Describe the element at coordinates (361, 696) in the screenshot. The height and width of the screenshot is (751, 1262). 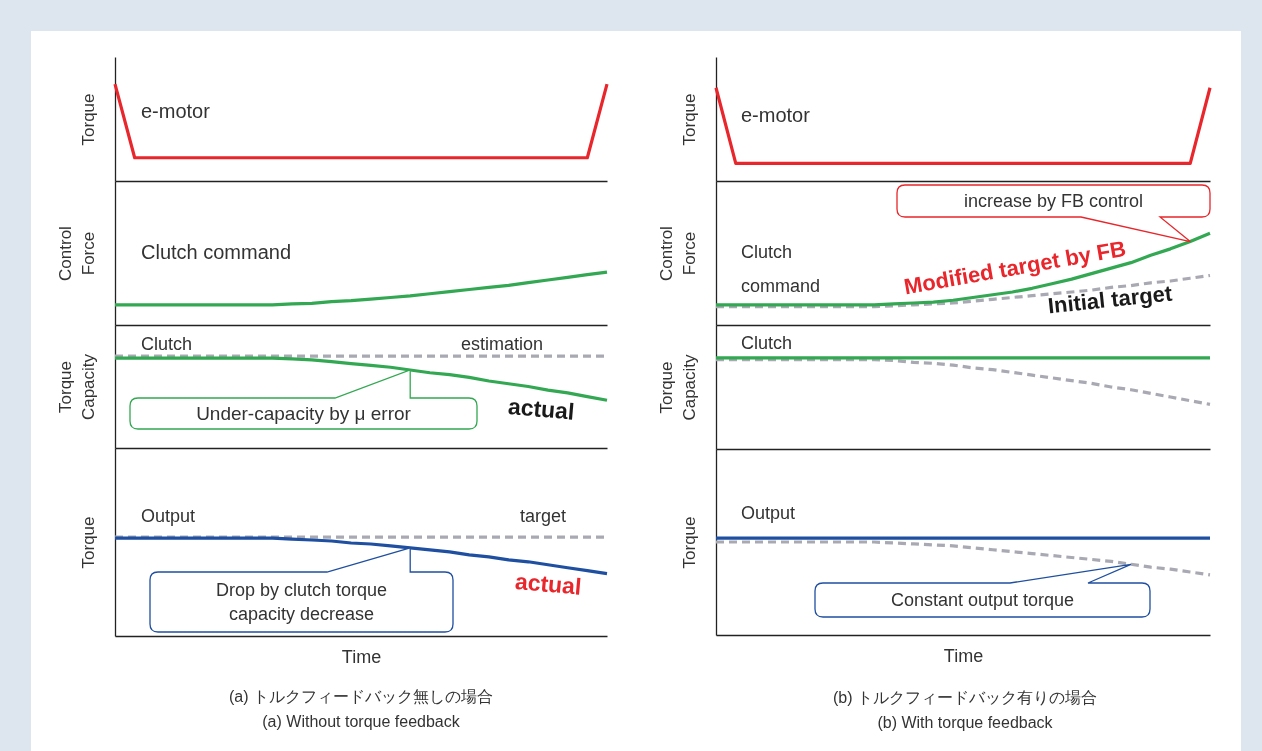
I see `text: (a) トルクフィードバック無しの場合` at that location.